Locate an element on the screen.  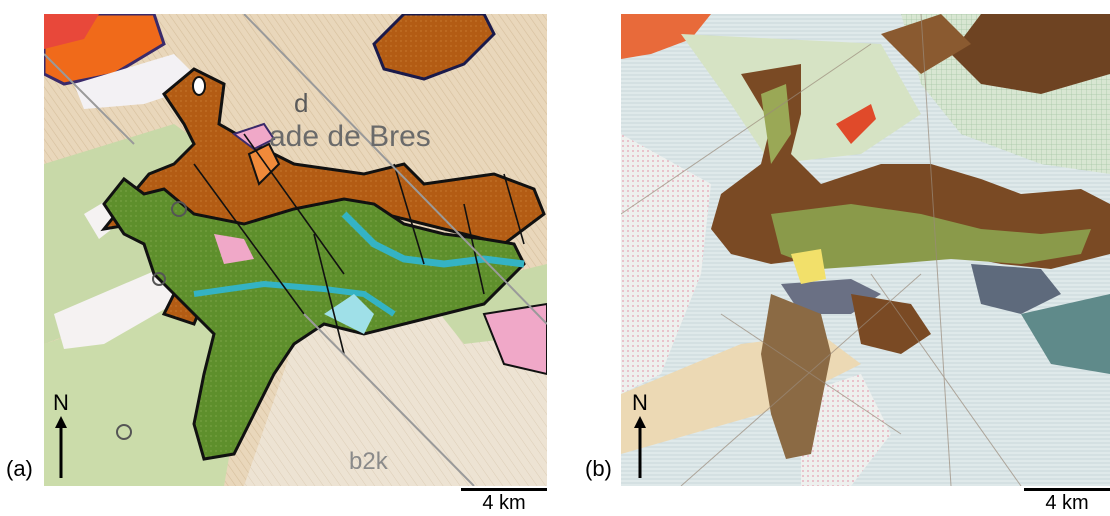
pink-unit-right is located at coordinates (514, 339).